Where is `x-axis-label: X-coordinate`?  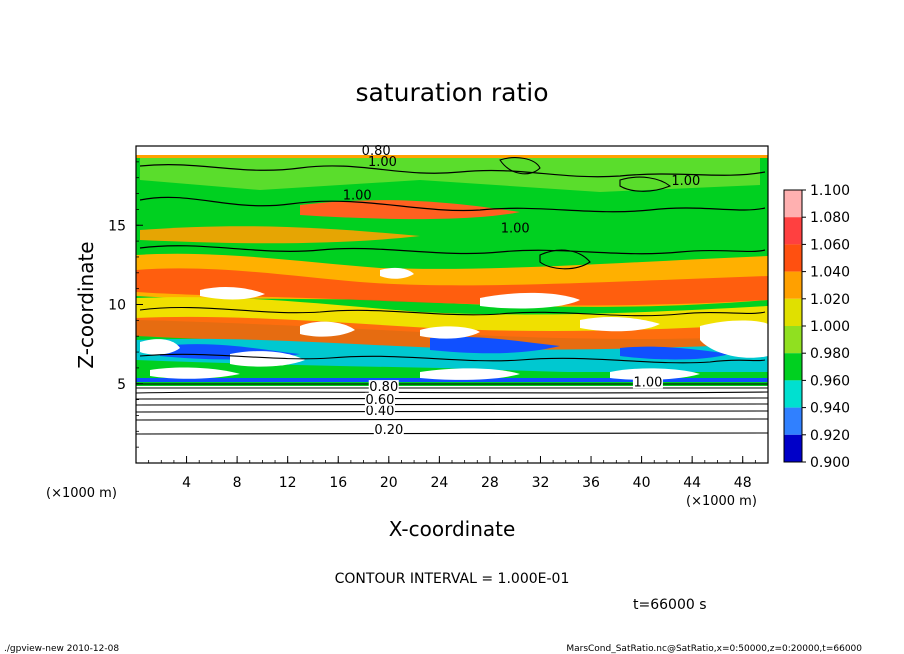
x-axis-label: X-coordinate is located at coordinates (452, 529).